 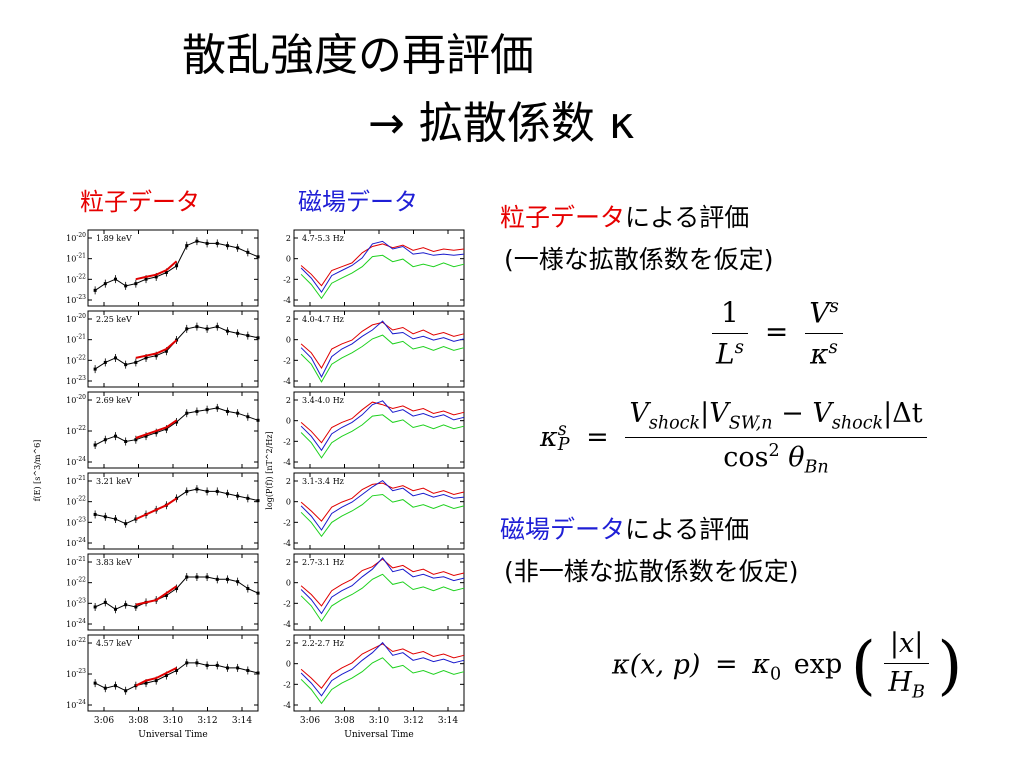 I want to click on eq2-fraction: Vshock|VSW,n − Vshock|Δt cos2 θBn, so click(x=776, y=438).